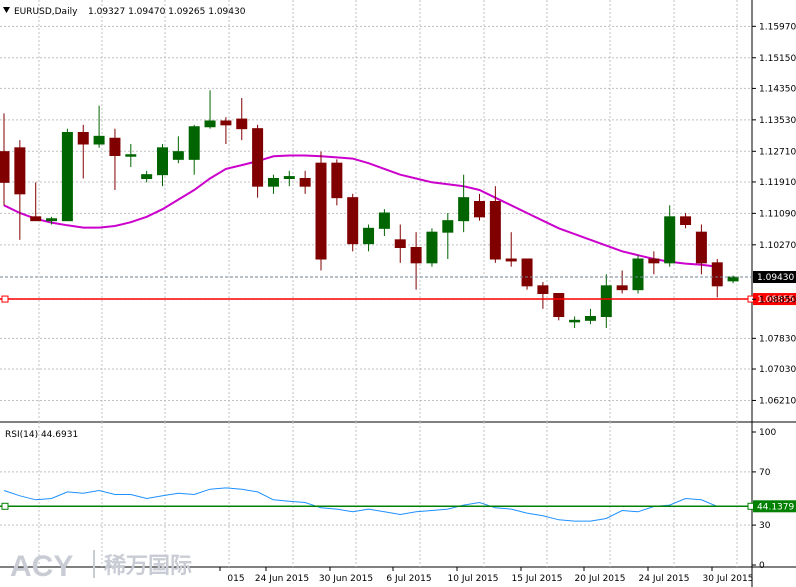 This screenshot has width=796, height=587. Describe the element at coordinates (41, 566) in the screenshot. I see `logo-brand: ACY` at that location.